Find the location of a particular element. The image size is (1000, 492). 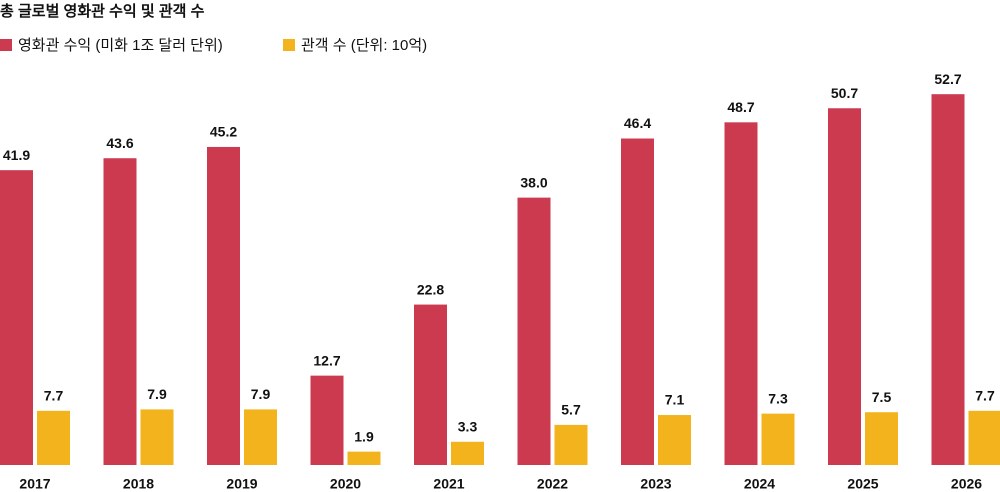

x-tick-label: 2018 is located at coordinates (138, 484).